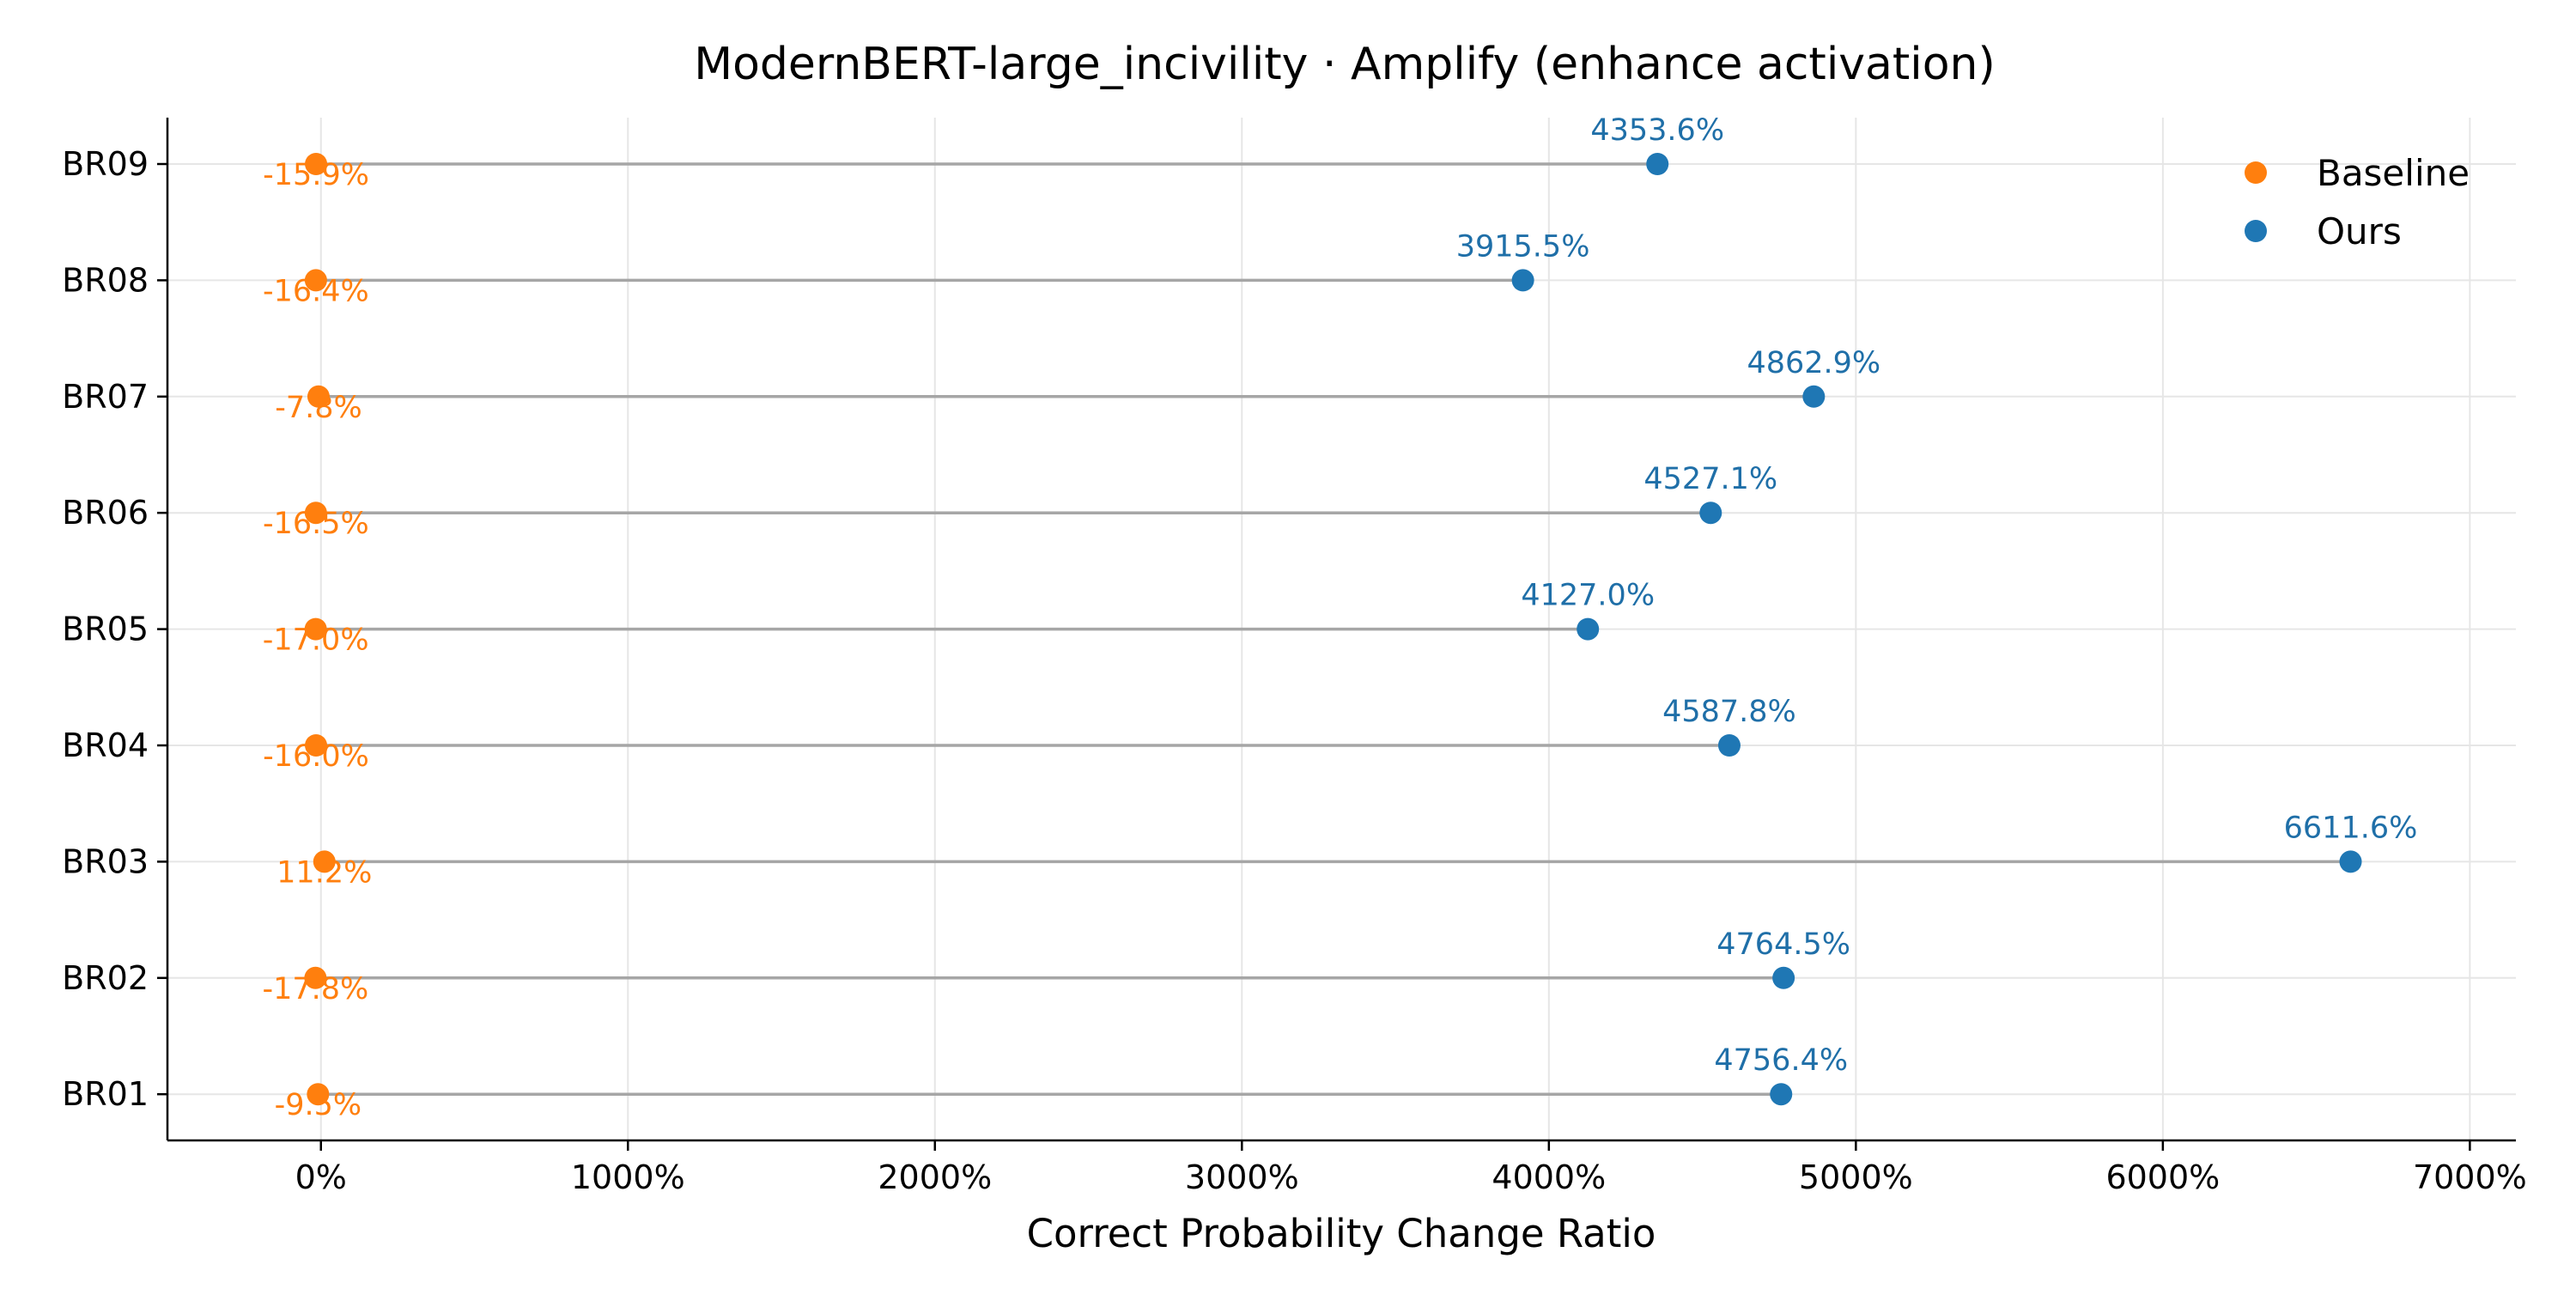  I want to click on ours-data-label: 4587.8%, so click(1729, 712).